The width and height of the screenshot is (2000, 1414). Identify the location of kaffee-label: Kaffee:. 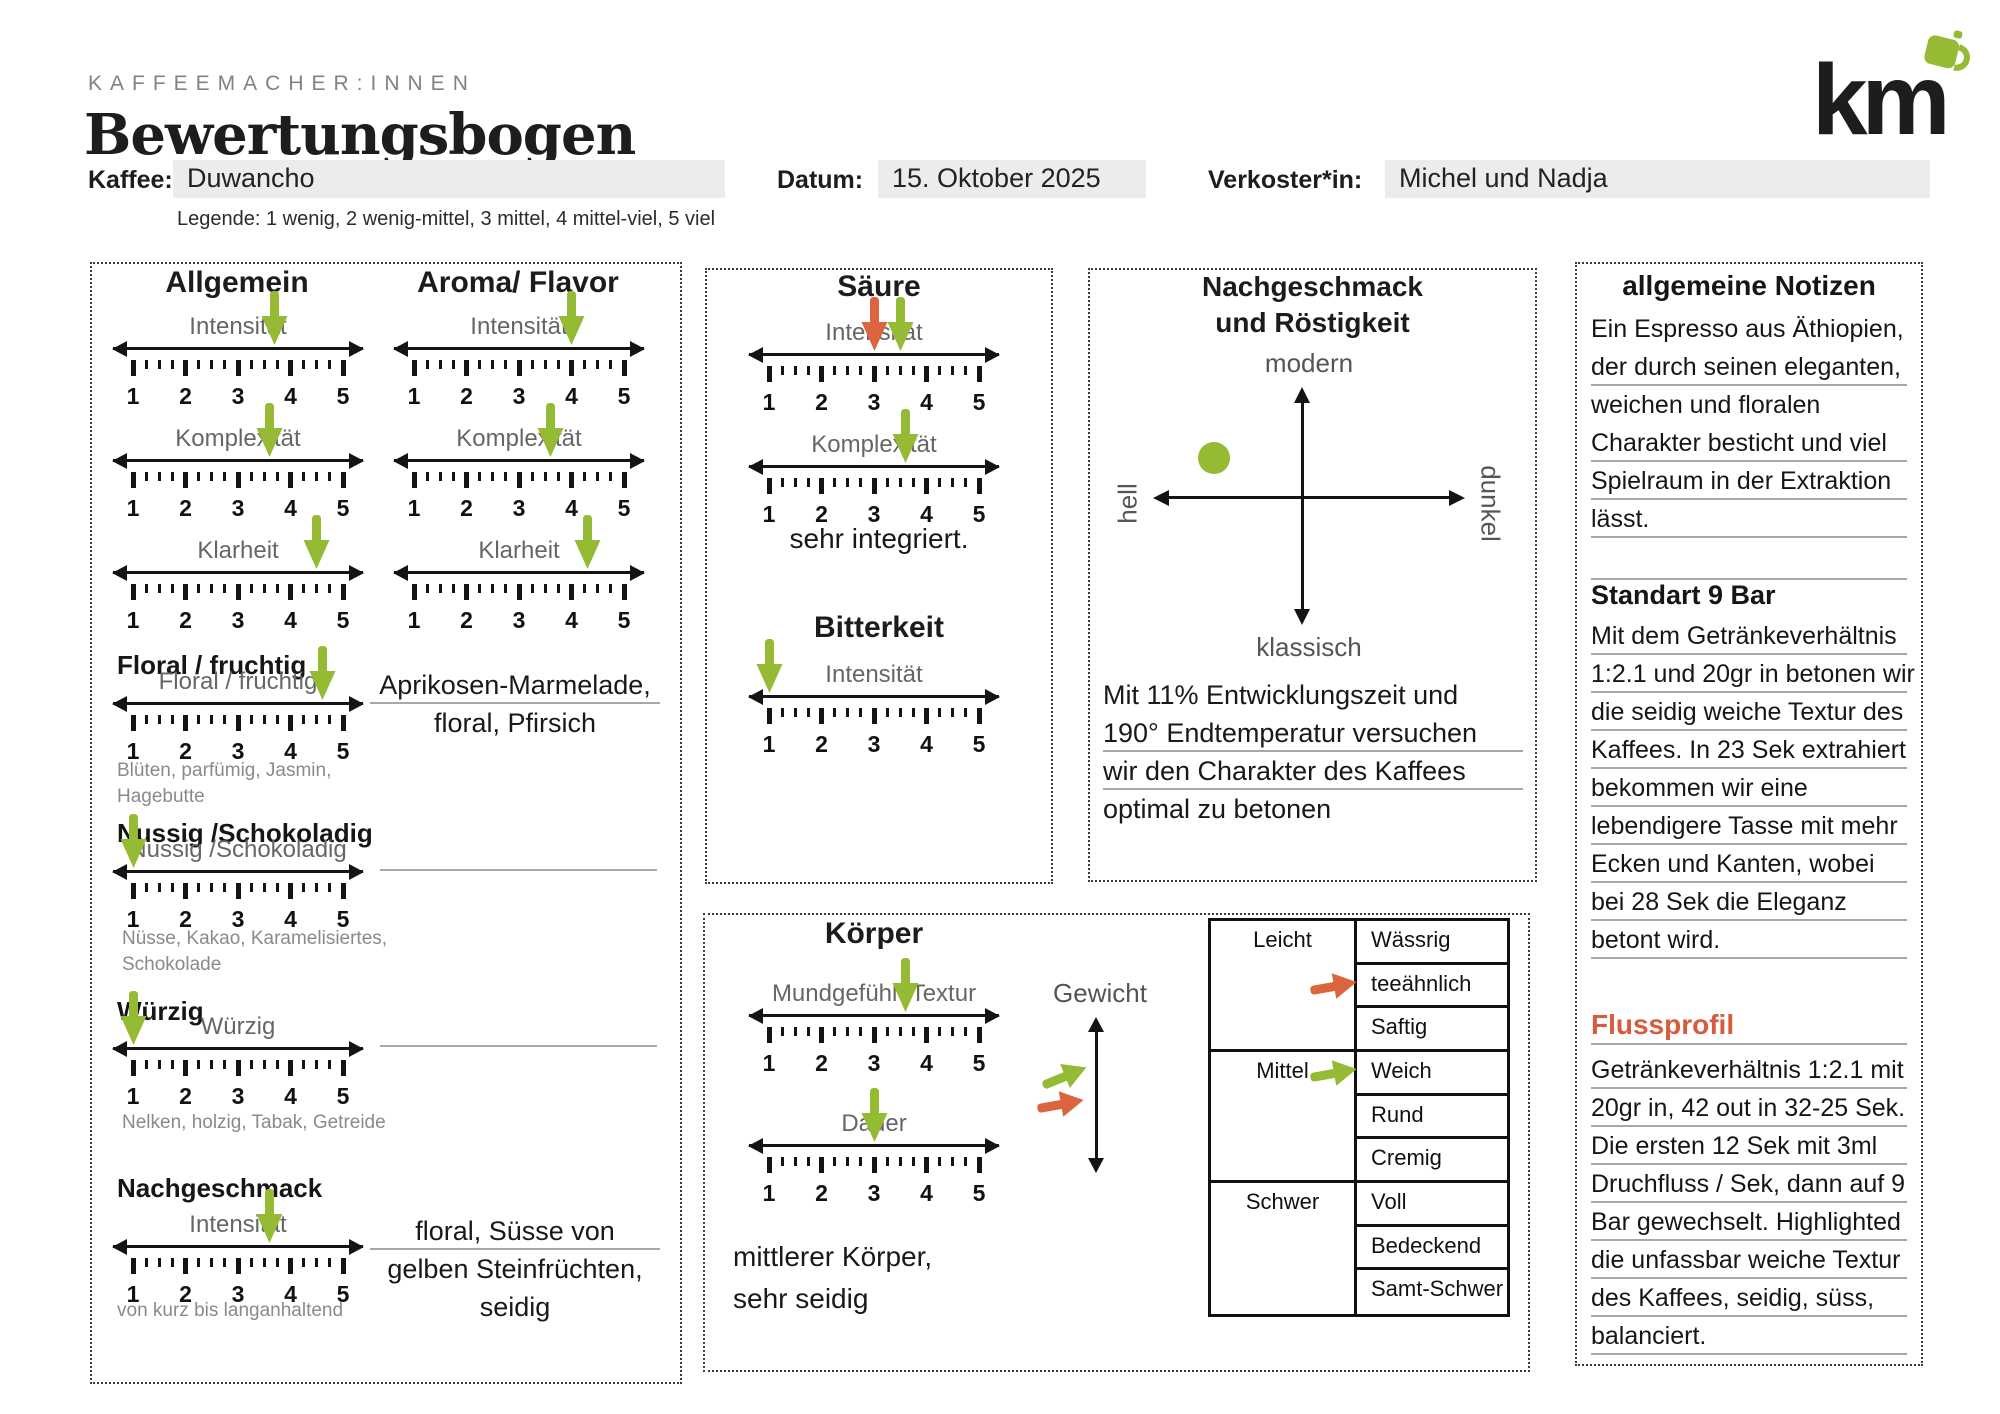
(130, 180).